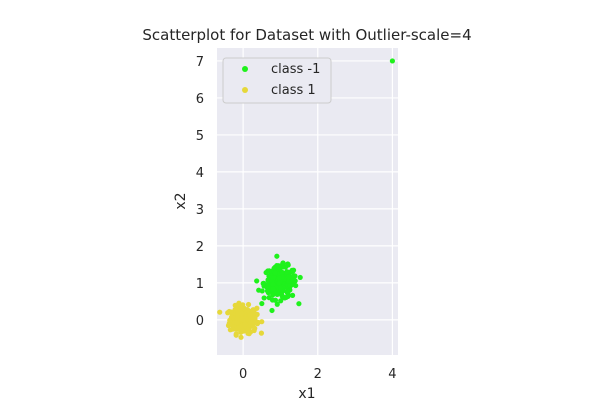 This screenshot has height=404, width=600. I want to click on legend: class -1 class 1, so click(277, 80).